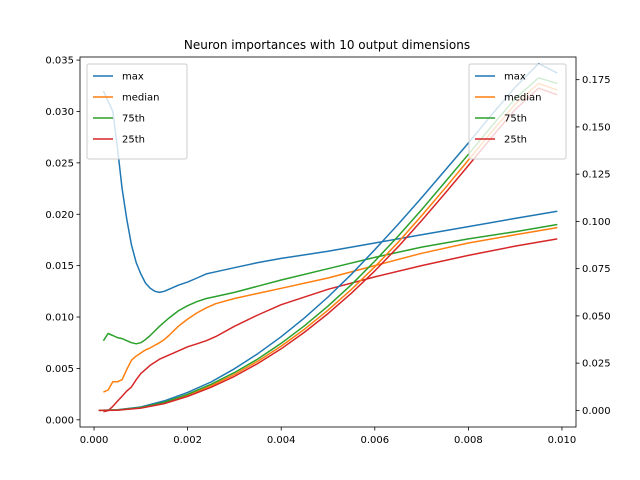 Image resolution: width=640 pixels, height=480 pixels. What do you see at coordinates (596, 80) in the screenshot?
I see `y-right-tick-label: 0.175` at bounding box center [596, 80].